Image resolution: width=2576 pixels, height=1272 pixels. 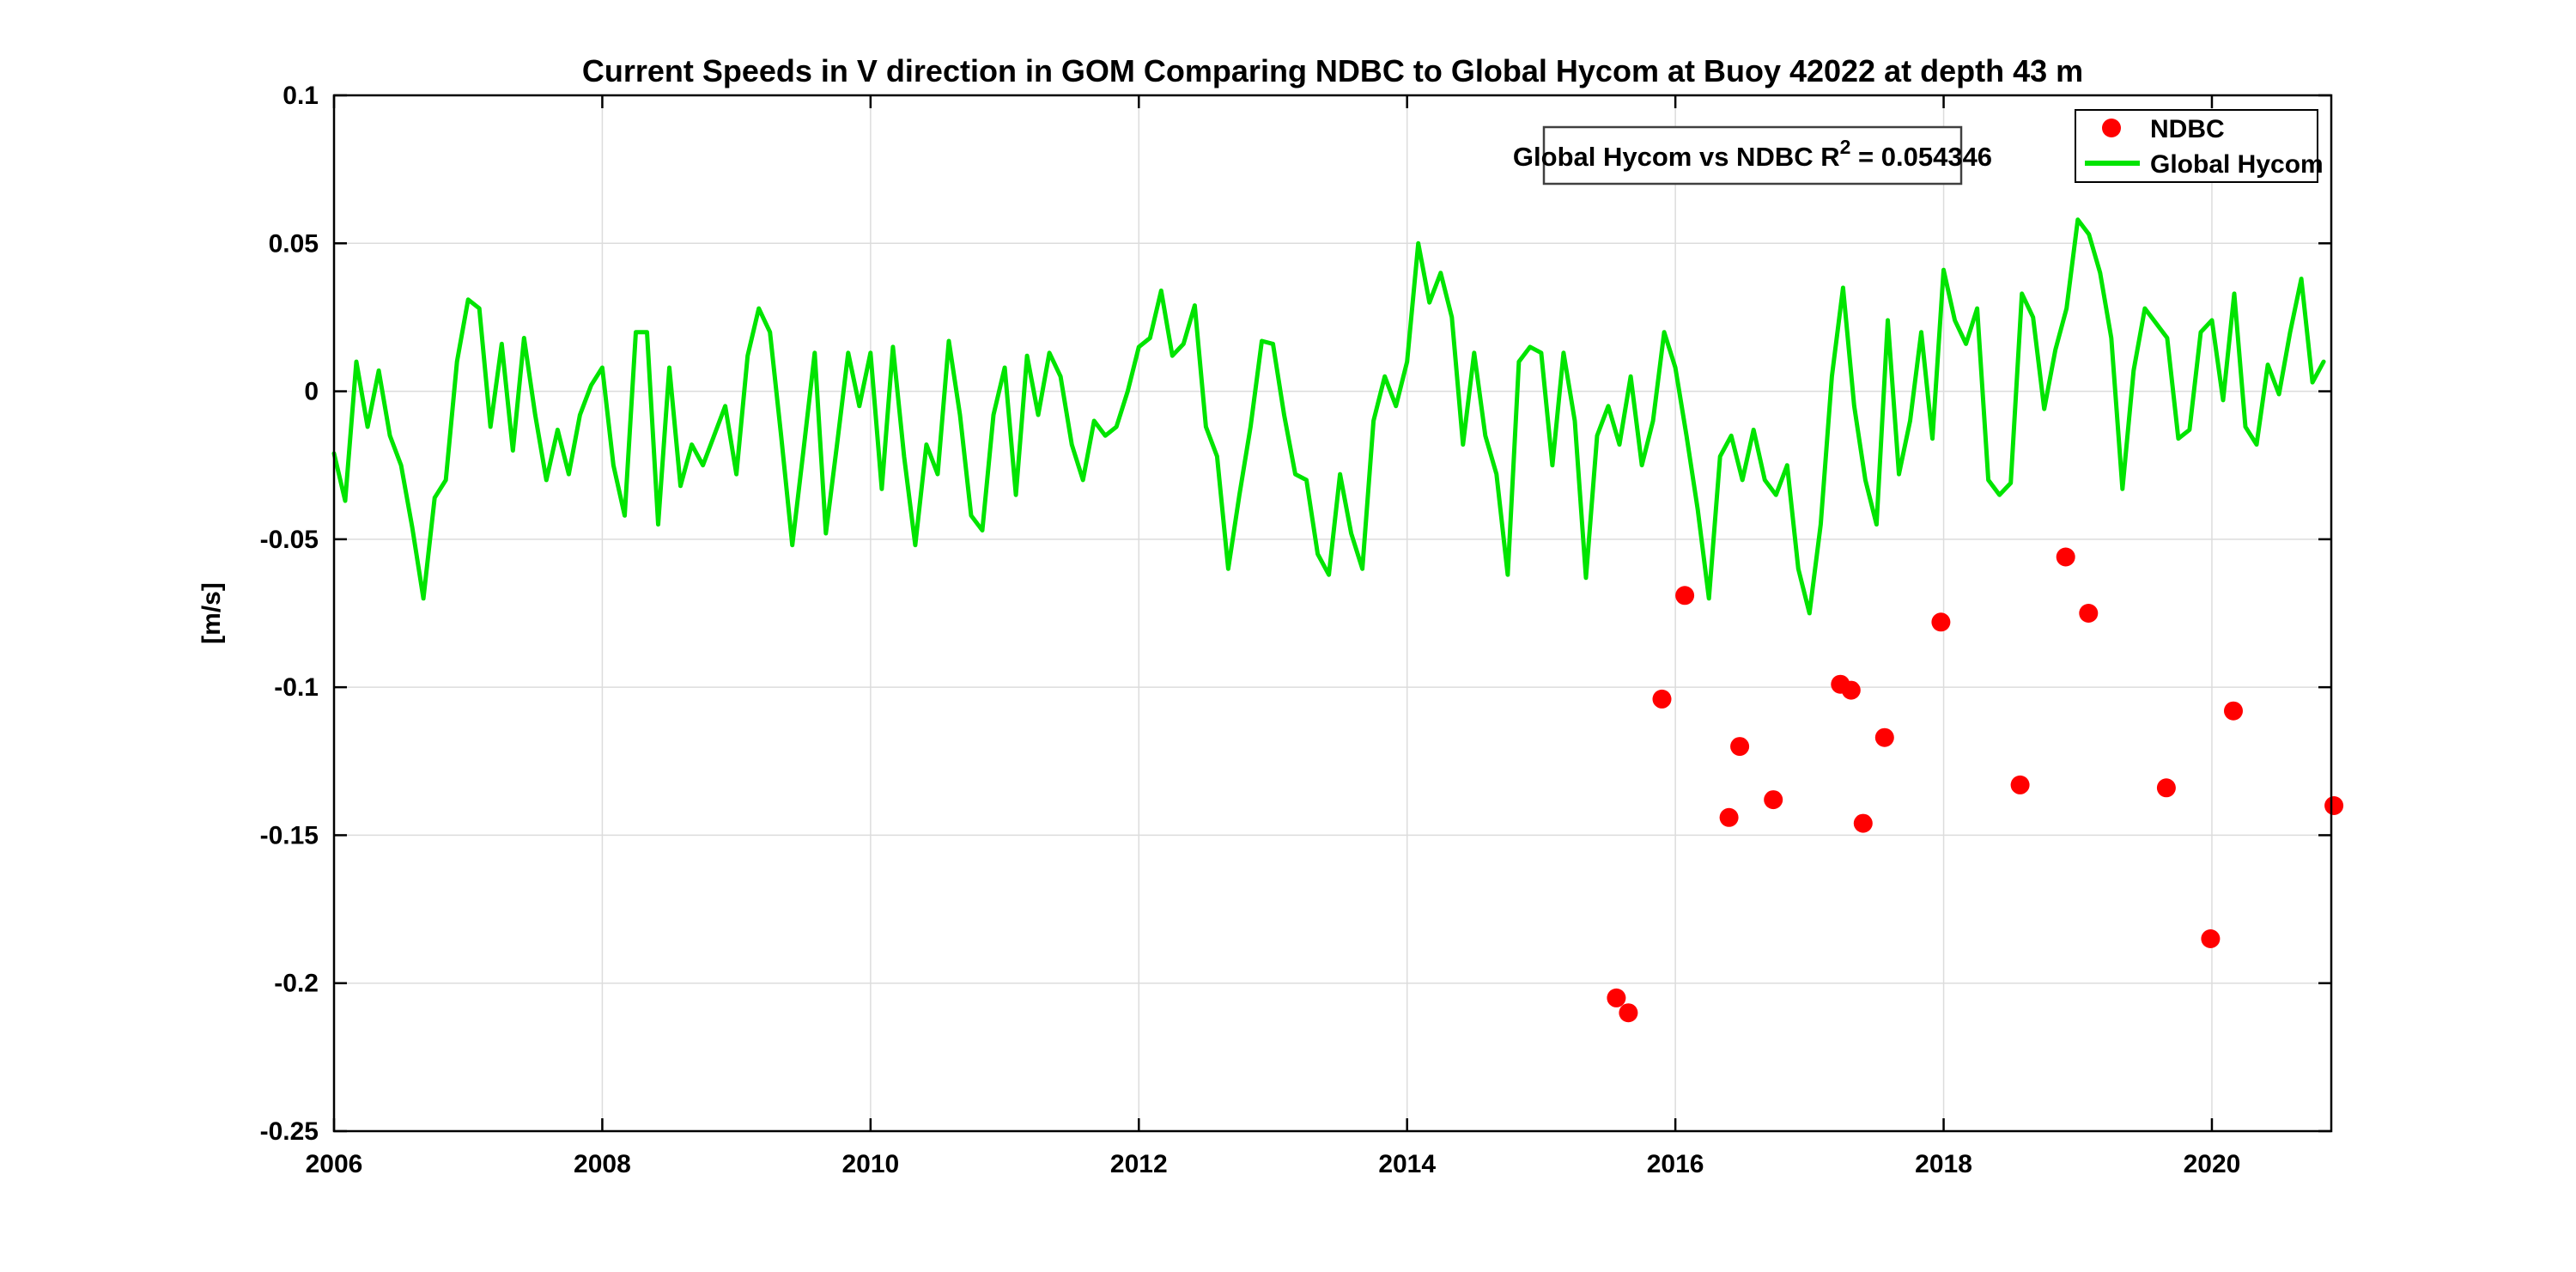 What do you see at coordinates (294, 243) in the screenshot?
I see `y-tick-label: 0.05` at bounding box center [294, 243].